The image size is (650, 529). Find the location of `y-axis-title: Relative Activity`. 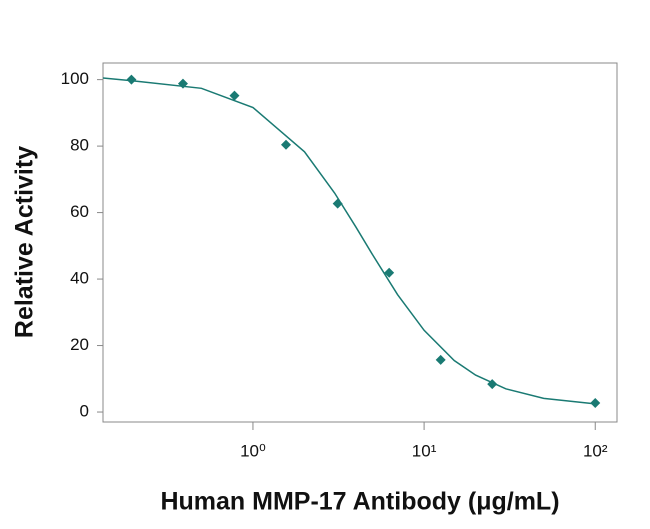

y-axis-title: Relative Activity is located at coordinates (25, 242).